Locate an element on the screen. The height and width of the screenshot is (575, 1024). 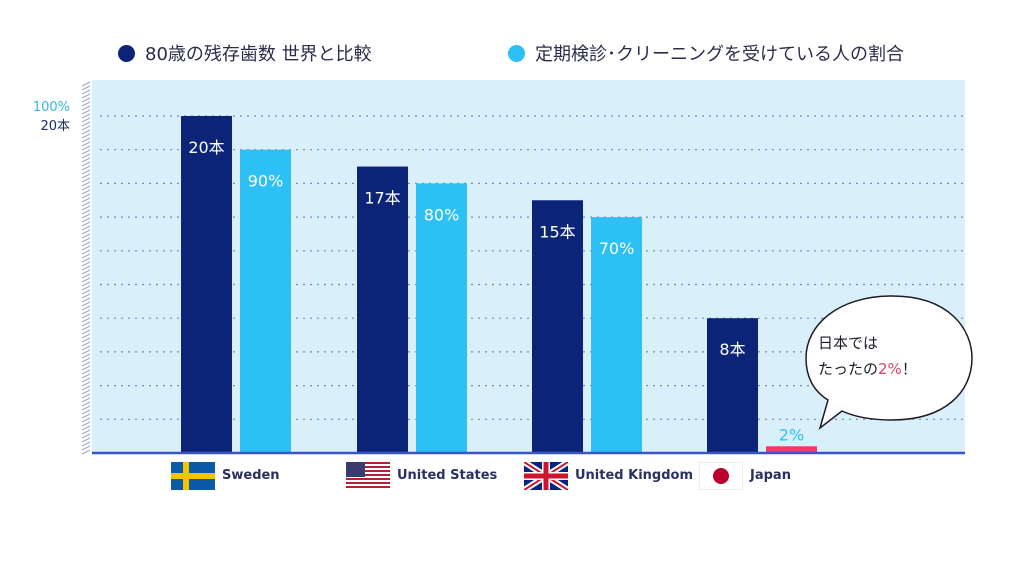
data-label-teeth: 15本 is located at coordinates (557, 231).